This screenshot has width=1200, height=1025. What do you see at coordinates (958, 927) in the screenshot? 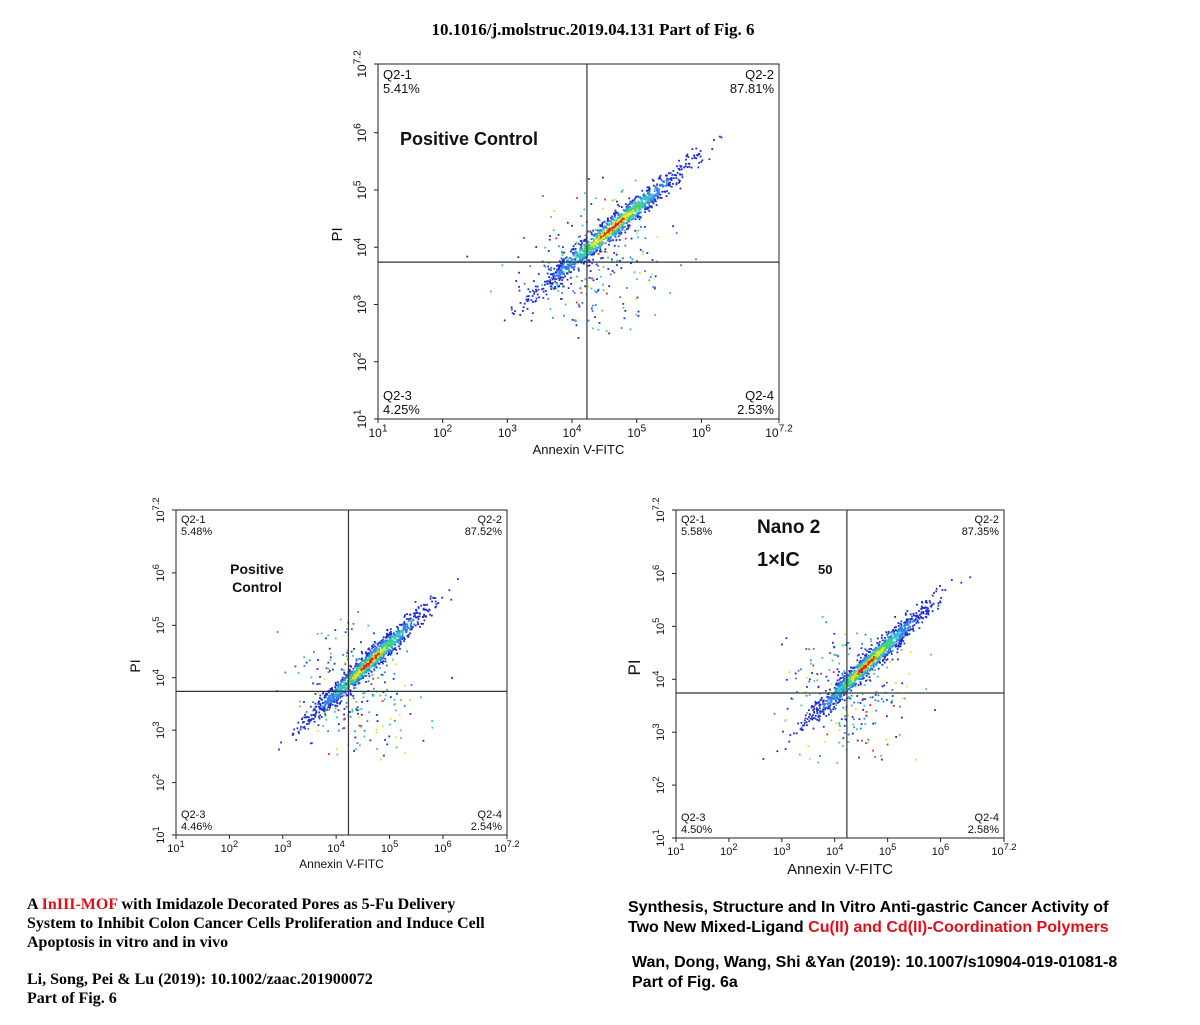
I see `right-caption-title-highlight: Cu(II) and Cd(II)-Coordination Polymers` at bounding box center [958, 927].